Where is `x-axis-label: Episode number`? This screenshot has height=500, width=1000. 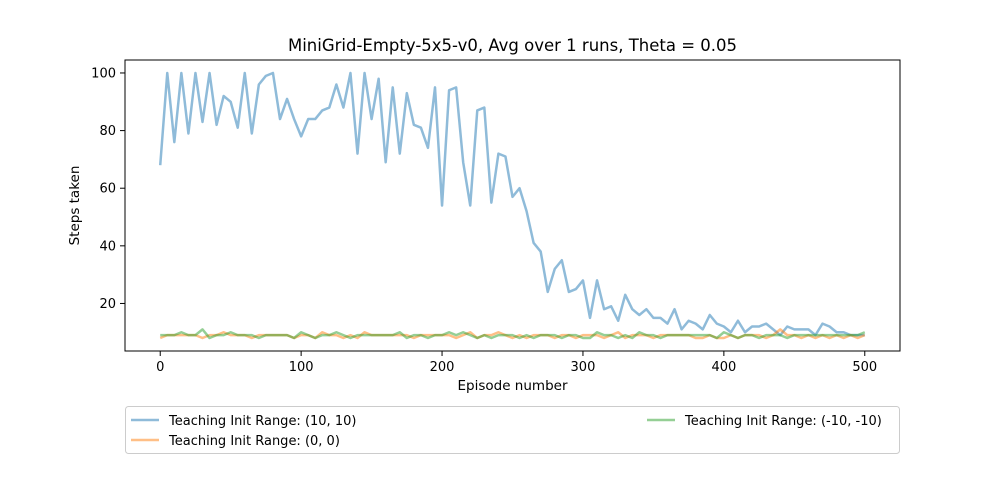 x-axis-label: Episode number is located at coordinates (513, 386).